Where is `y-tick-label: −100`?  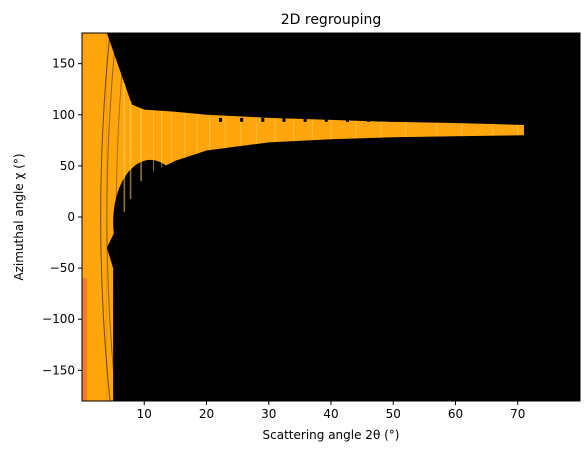 y-tick-label: −100 is located at coordinates (58, 319).